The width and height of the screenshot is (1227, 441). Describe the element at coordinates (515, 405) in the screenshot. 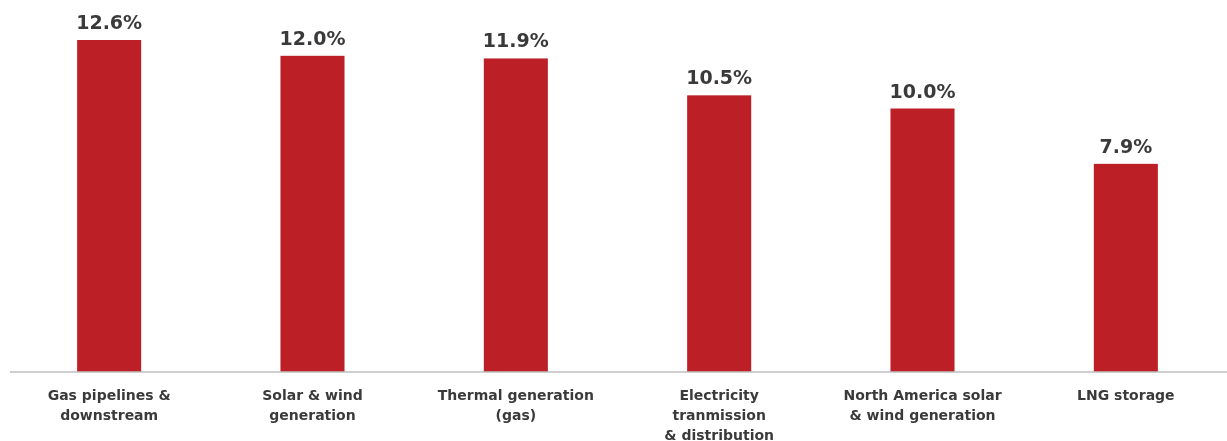

I see `x-tick-label: Thermal generation (gas)` at that location.